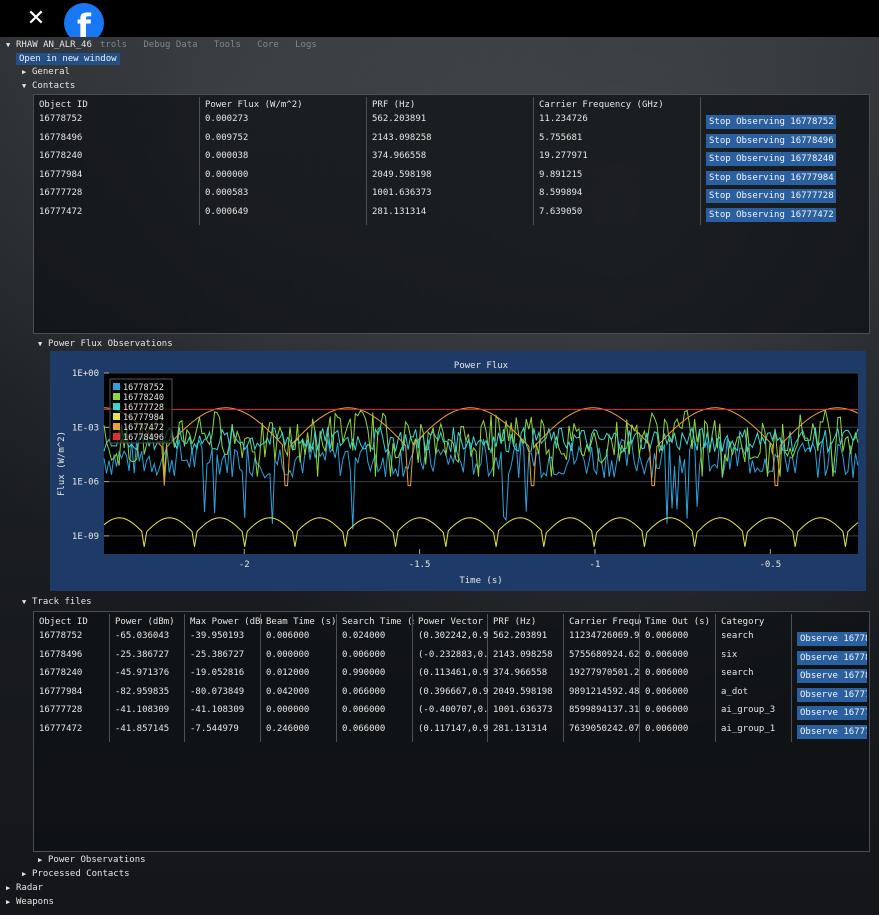 The width and height of the screenshot is (879, 915). Describe the element at coordinates (743, 622) in the screenshot. I see `column-header: Category` at that location.